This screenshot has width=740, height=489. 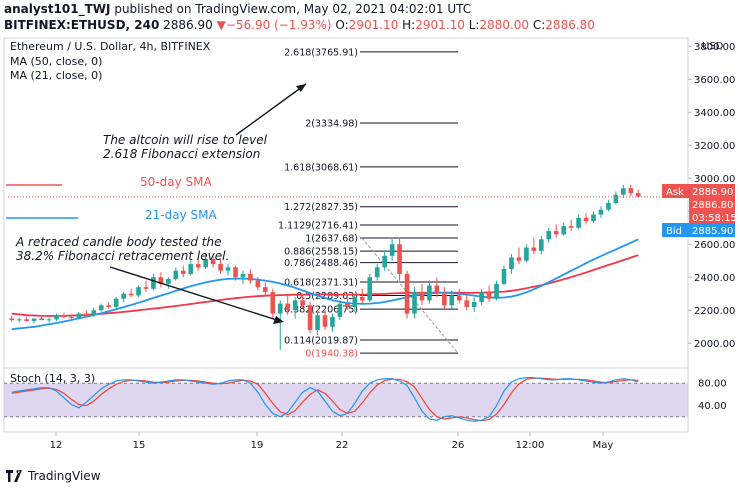 What do you see at coordinates (278, 320) in the screenshot?
I see `retrace-arrow-head-icon` at bounding box center [278, 320].